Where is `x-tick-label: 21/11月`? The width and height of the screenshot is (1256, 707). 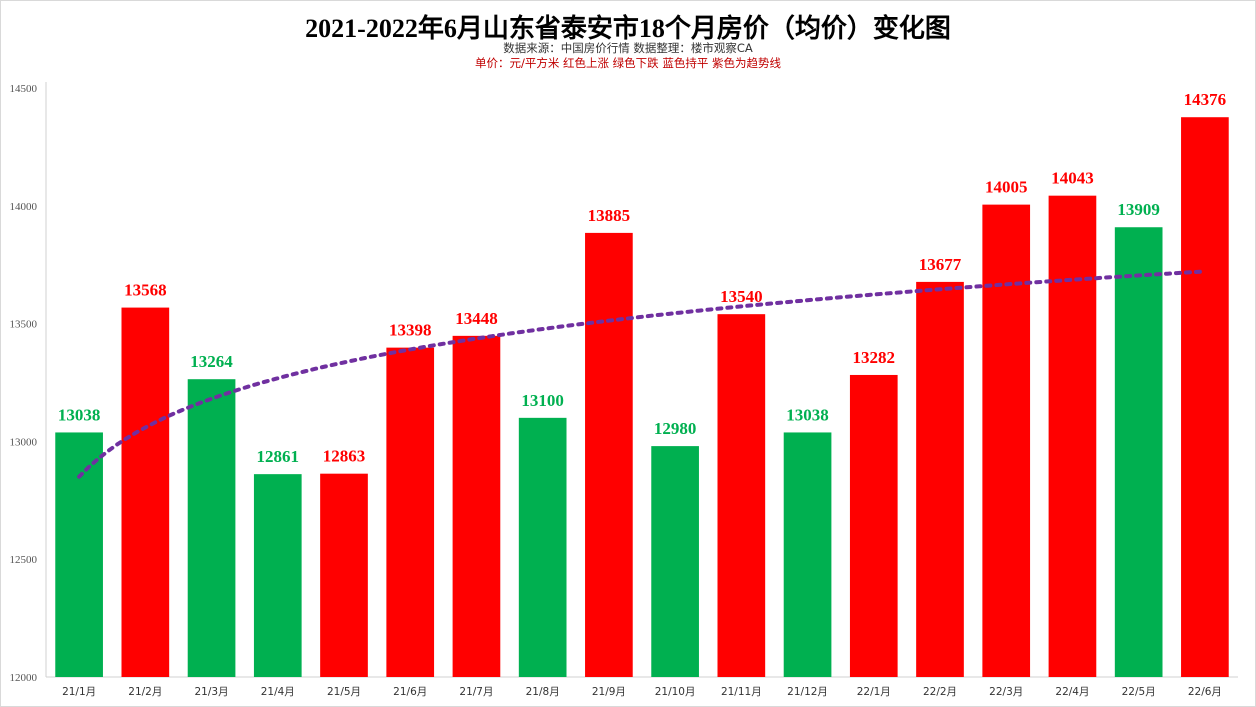 x-tick-label: 21/11月 is located at coordinates (741, 692).